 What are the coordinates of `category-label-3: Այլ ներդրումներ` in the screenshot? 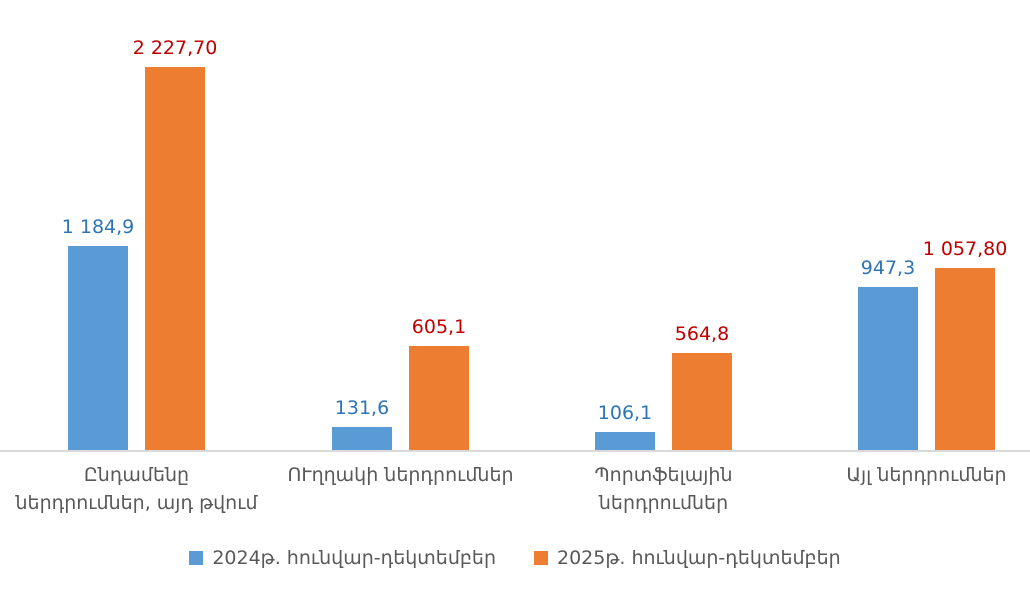 It's located at (908, 476).